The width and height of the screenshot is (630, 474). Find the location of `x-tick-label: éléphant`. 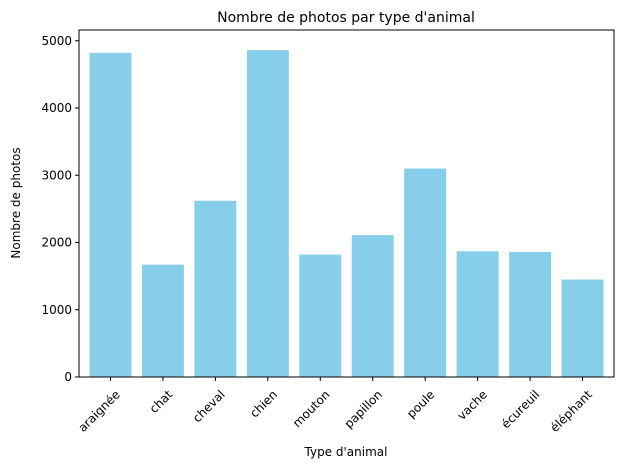

x-tick-label: éléphant is located at coordinates (571, 411).